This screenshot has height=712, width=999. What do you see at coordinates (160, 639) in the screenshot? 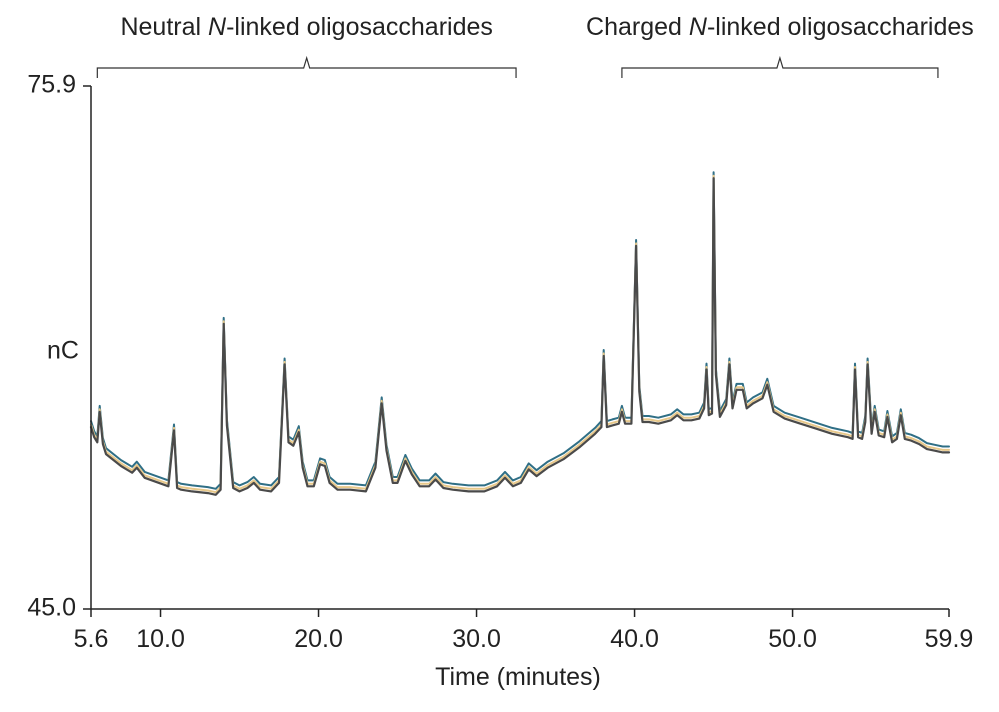
I see `x-tick-label: 10.0` at bounding box center [160, 639].